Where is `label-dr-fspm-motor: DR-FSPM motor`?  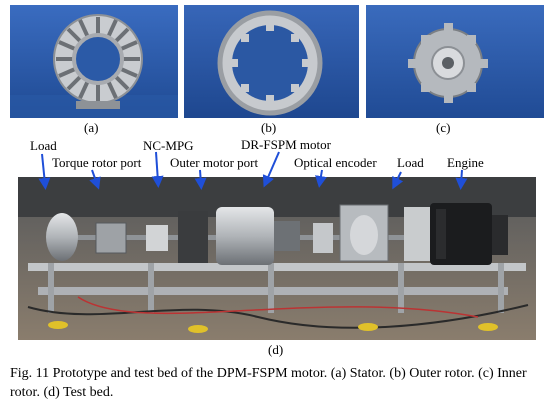 label-dr-fspm-motor: DR-FSPM motor is located at coordinates (286, 144).